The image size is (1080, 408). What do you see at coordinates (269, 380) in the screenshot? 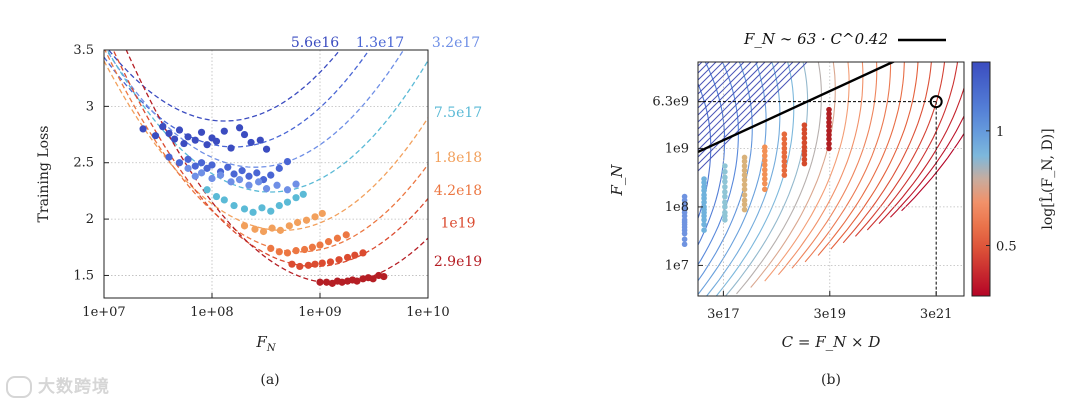
I see `caption-a: (a)` at bounding box center [269, 380].